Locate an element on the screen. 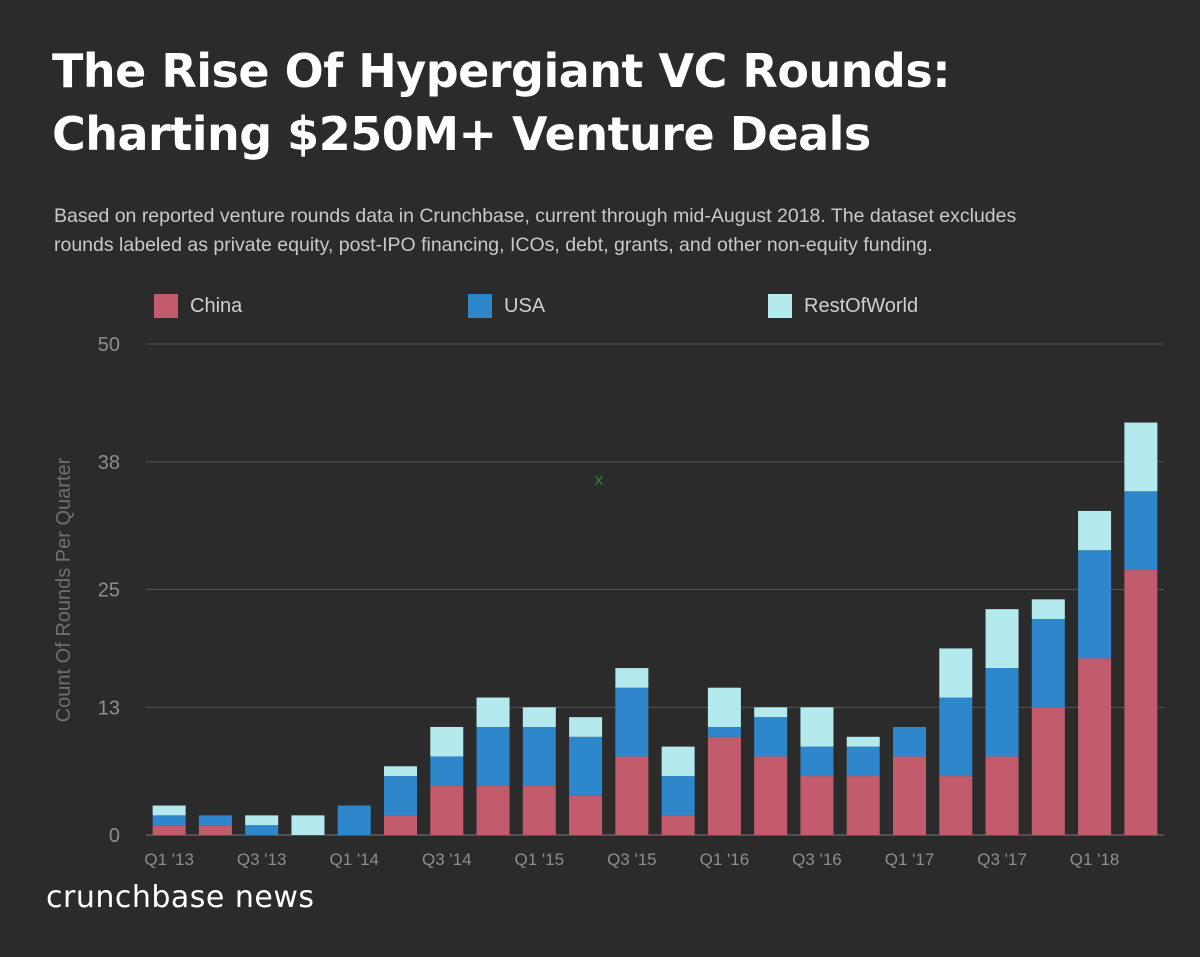  y-tick-label: 25 is located at coordinates (109, 591).